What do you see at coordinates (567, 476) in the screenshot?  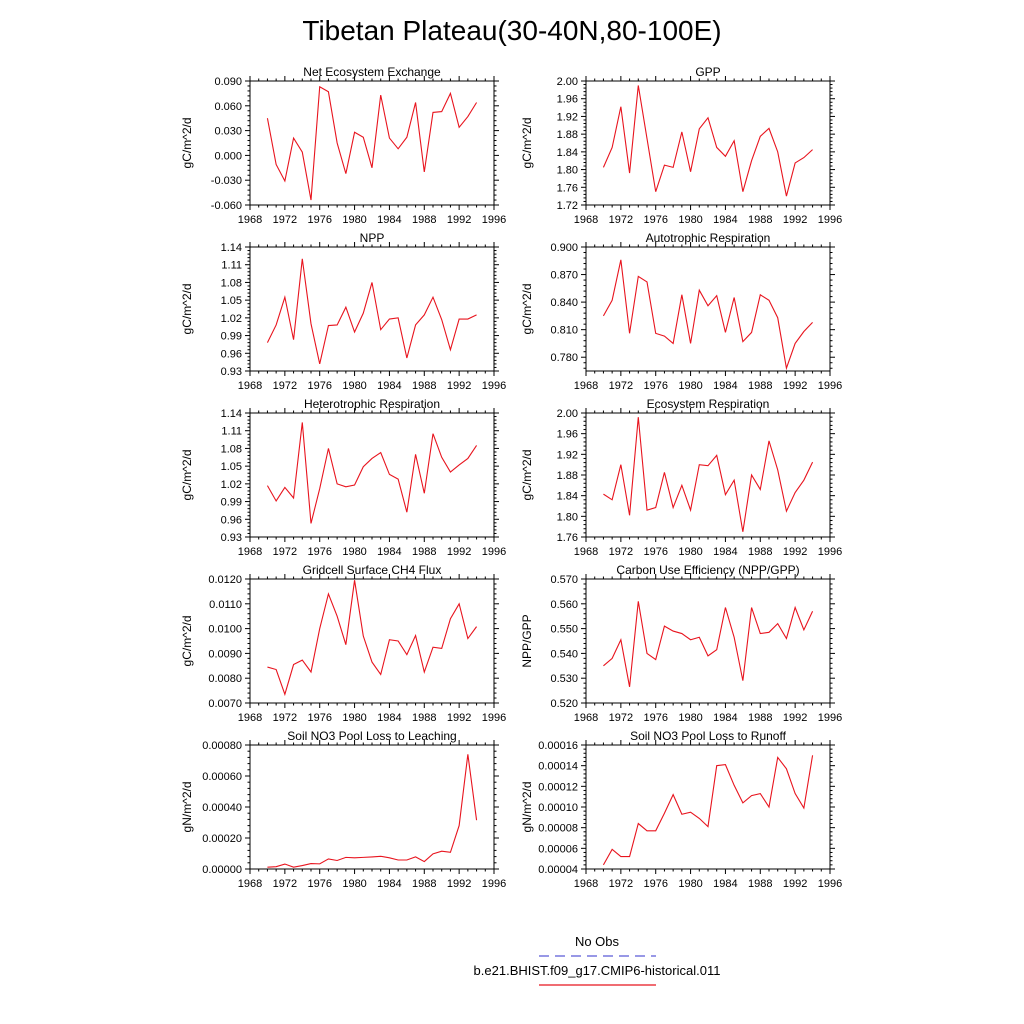 I see `y-tick-label: 1.88` at bounding box center [567, 476].